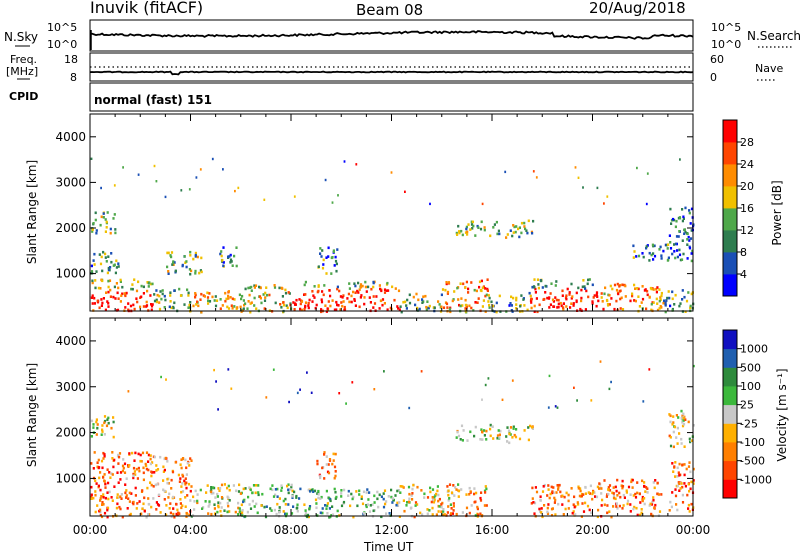 This screenshot has height=554, width=800. I want to click on velocity-colorbar-swatch, so click(730, 377).